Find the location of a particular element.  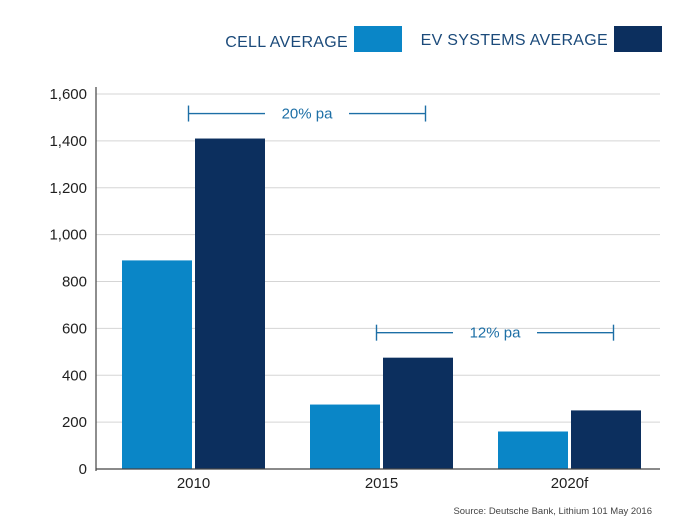

y-tick-label: 200 is located at coordinates (74, 422).